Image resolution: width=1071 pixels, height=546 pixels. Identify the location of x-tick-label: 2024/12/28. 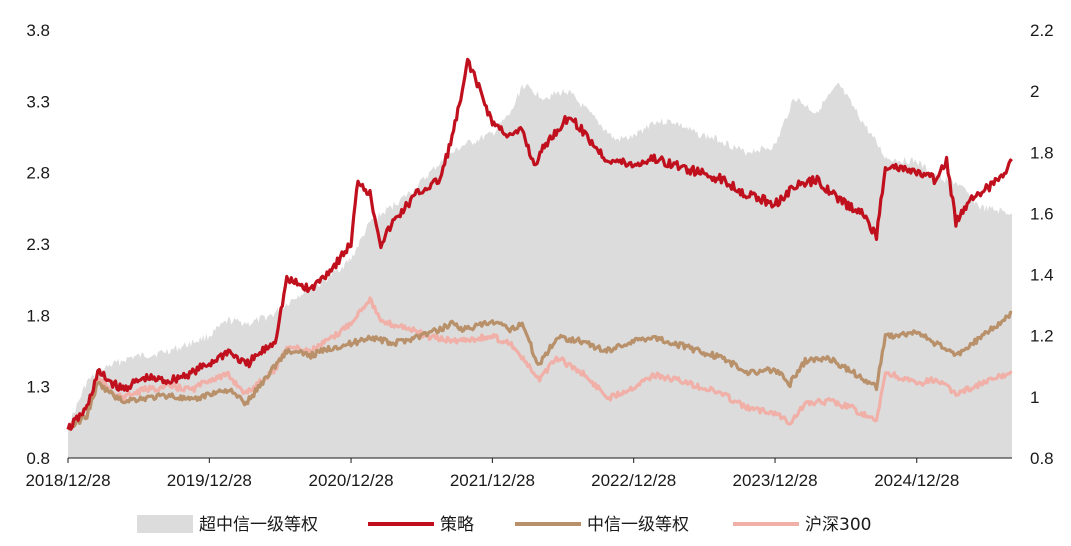
(916, 480).